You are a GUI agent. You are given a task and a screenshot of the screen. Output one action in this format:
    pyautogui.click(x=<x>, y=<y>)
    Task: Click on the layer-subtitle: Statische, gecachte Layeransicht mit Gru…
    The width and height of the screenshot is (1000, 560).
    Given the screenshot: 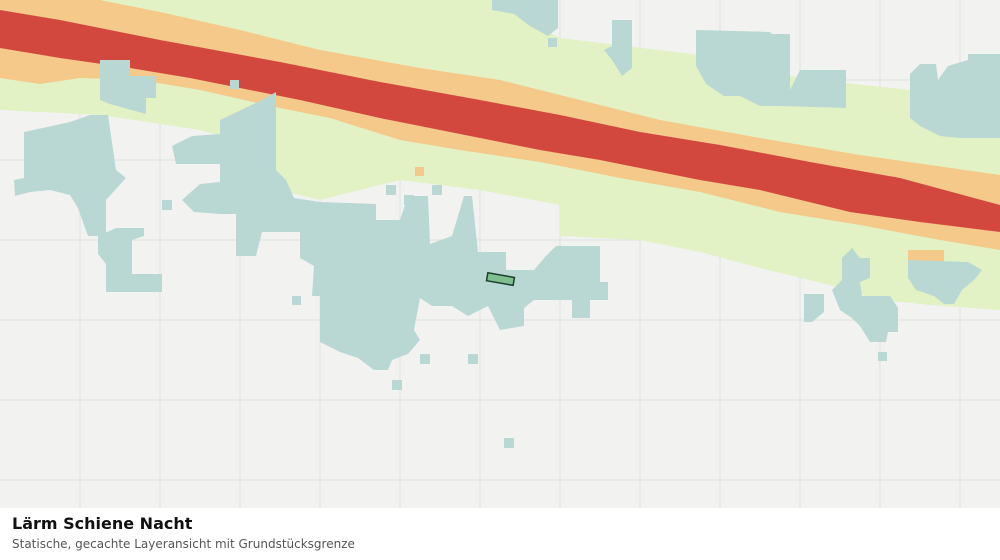 What is the action you would take?
    pyautogui.click(x=183, y=544)
    